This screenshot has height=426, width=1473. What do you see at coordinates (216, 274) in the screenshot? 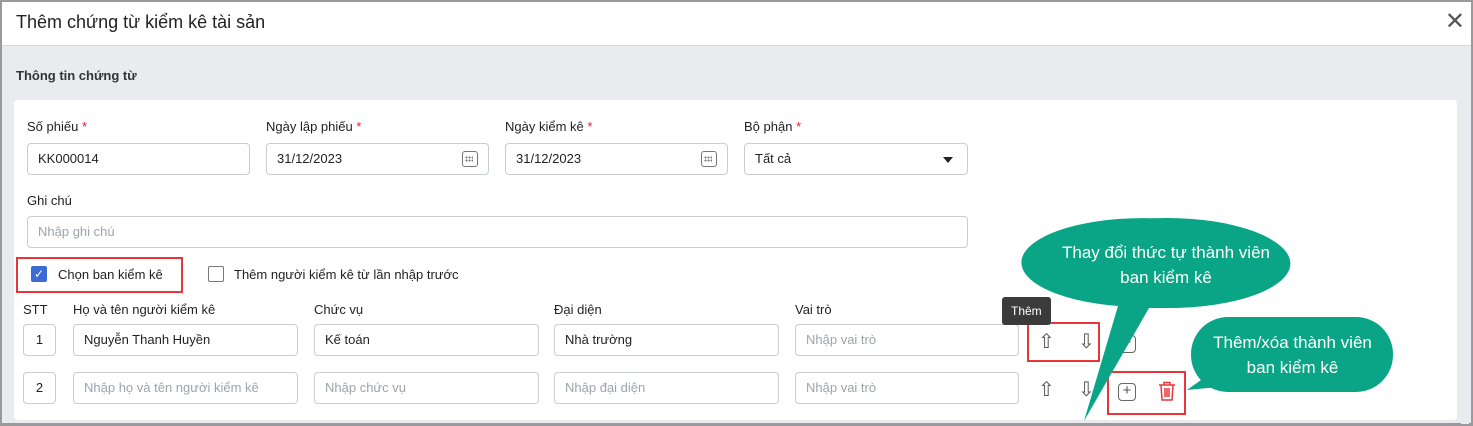
I see `them-nguoi-checkbox` at bounding box center [216, 274].